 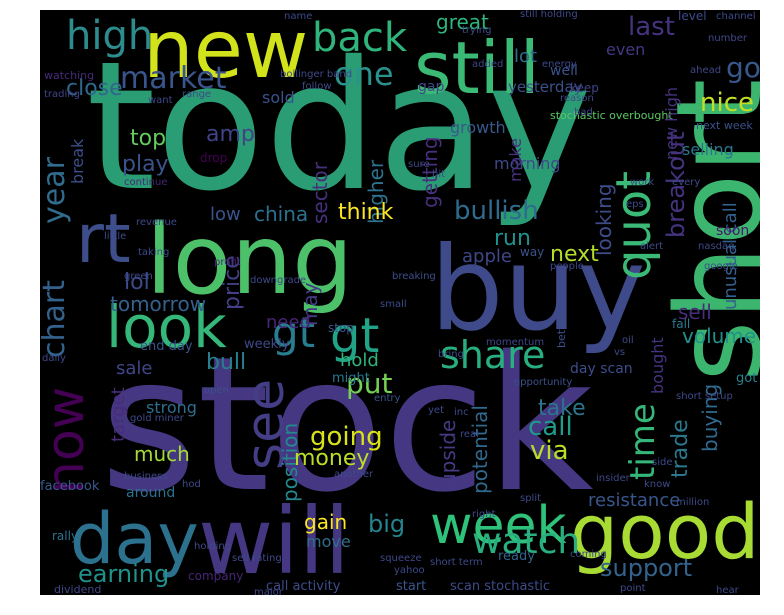 I want to click on word-close: close, so click(x=94, y=88).